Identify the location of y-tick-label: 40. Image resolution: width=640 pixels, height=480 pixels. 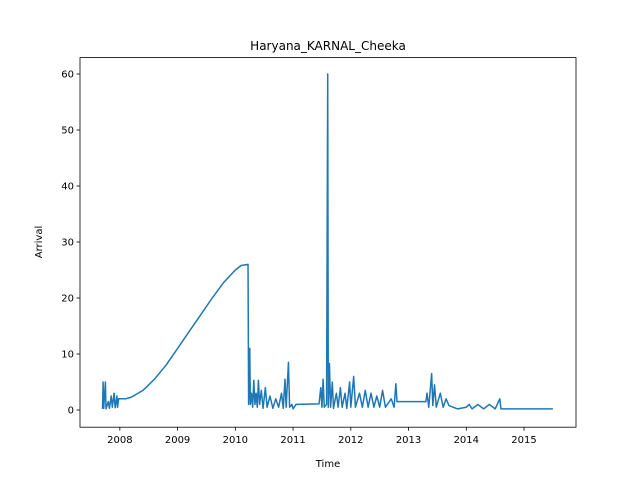
(67, 187).